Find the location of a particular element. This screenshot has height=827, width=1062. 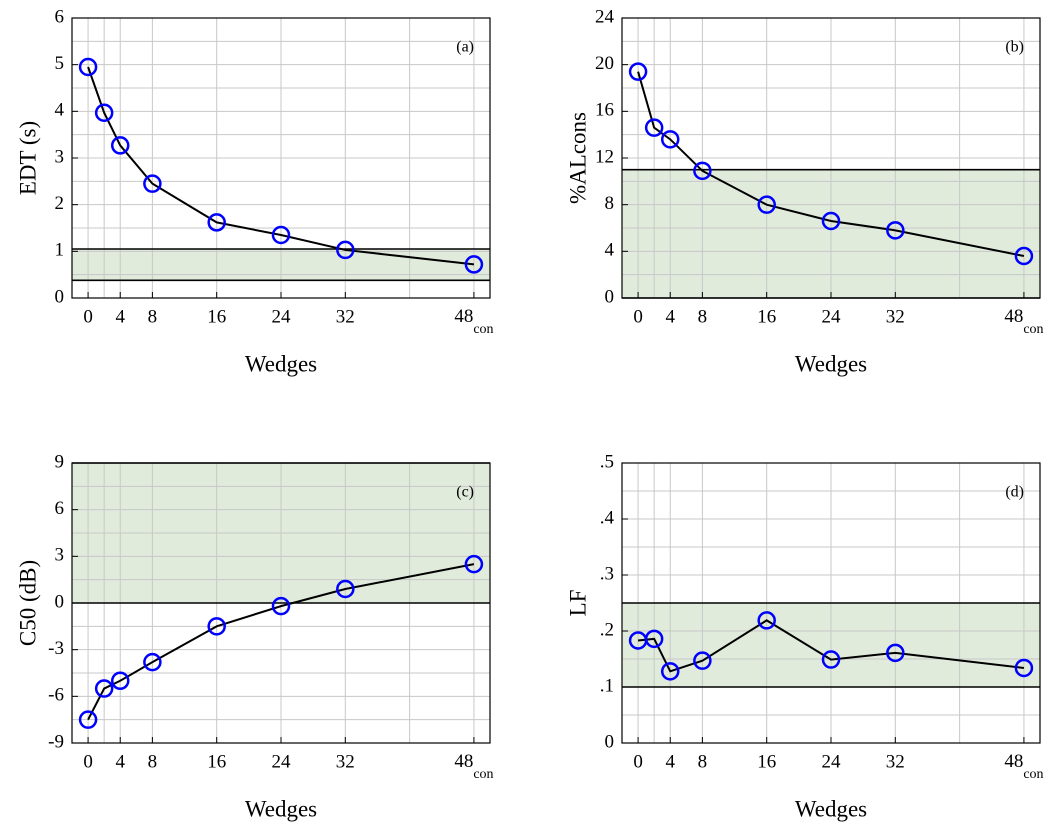

y-tick-label: 24 is located at coordinates (605, 16).